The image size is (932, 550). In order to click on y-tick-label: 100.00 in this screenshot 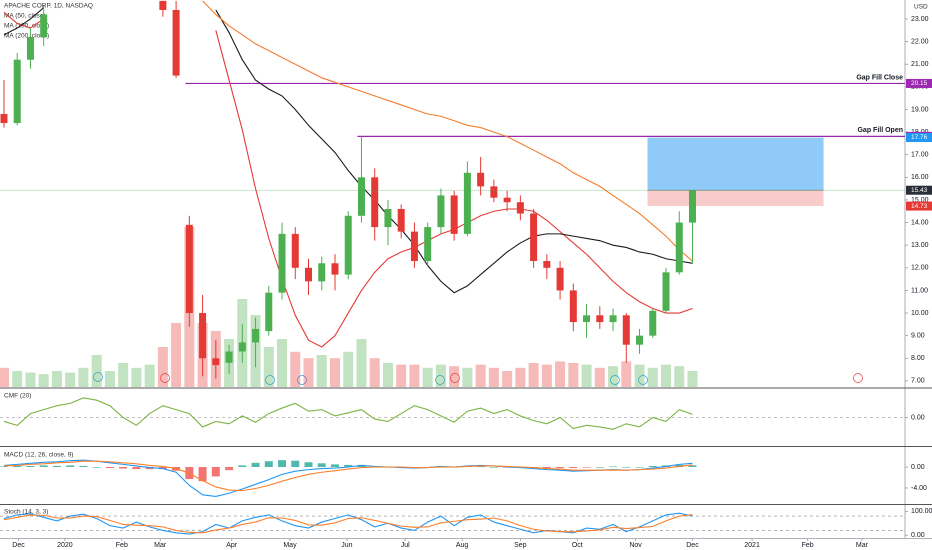, I will do `click(921, 511)`.